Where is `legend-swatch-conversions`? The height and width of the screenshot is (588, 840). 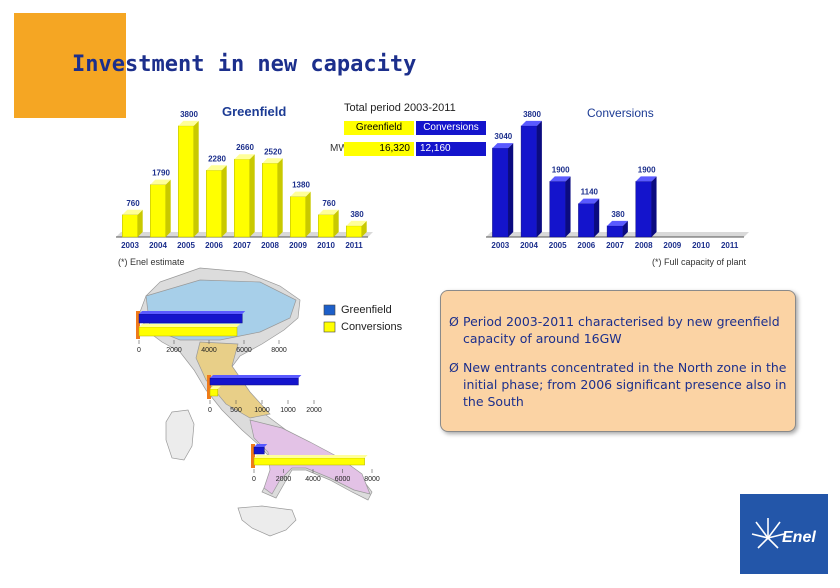
legend-swatch-conversions is located at coordinates (329, 327).